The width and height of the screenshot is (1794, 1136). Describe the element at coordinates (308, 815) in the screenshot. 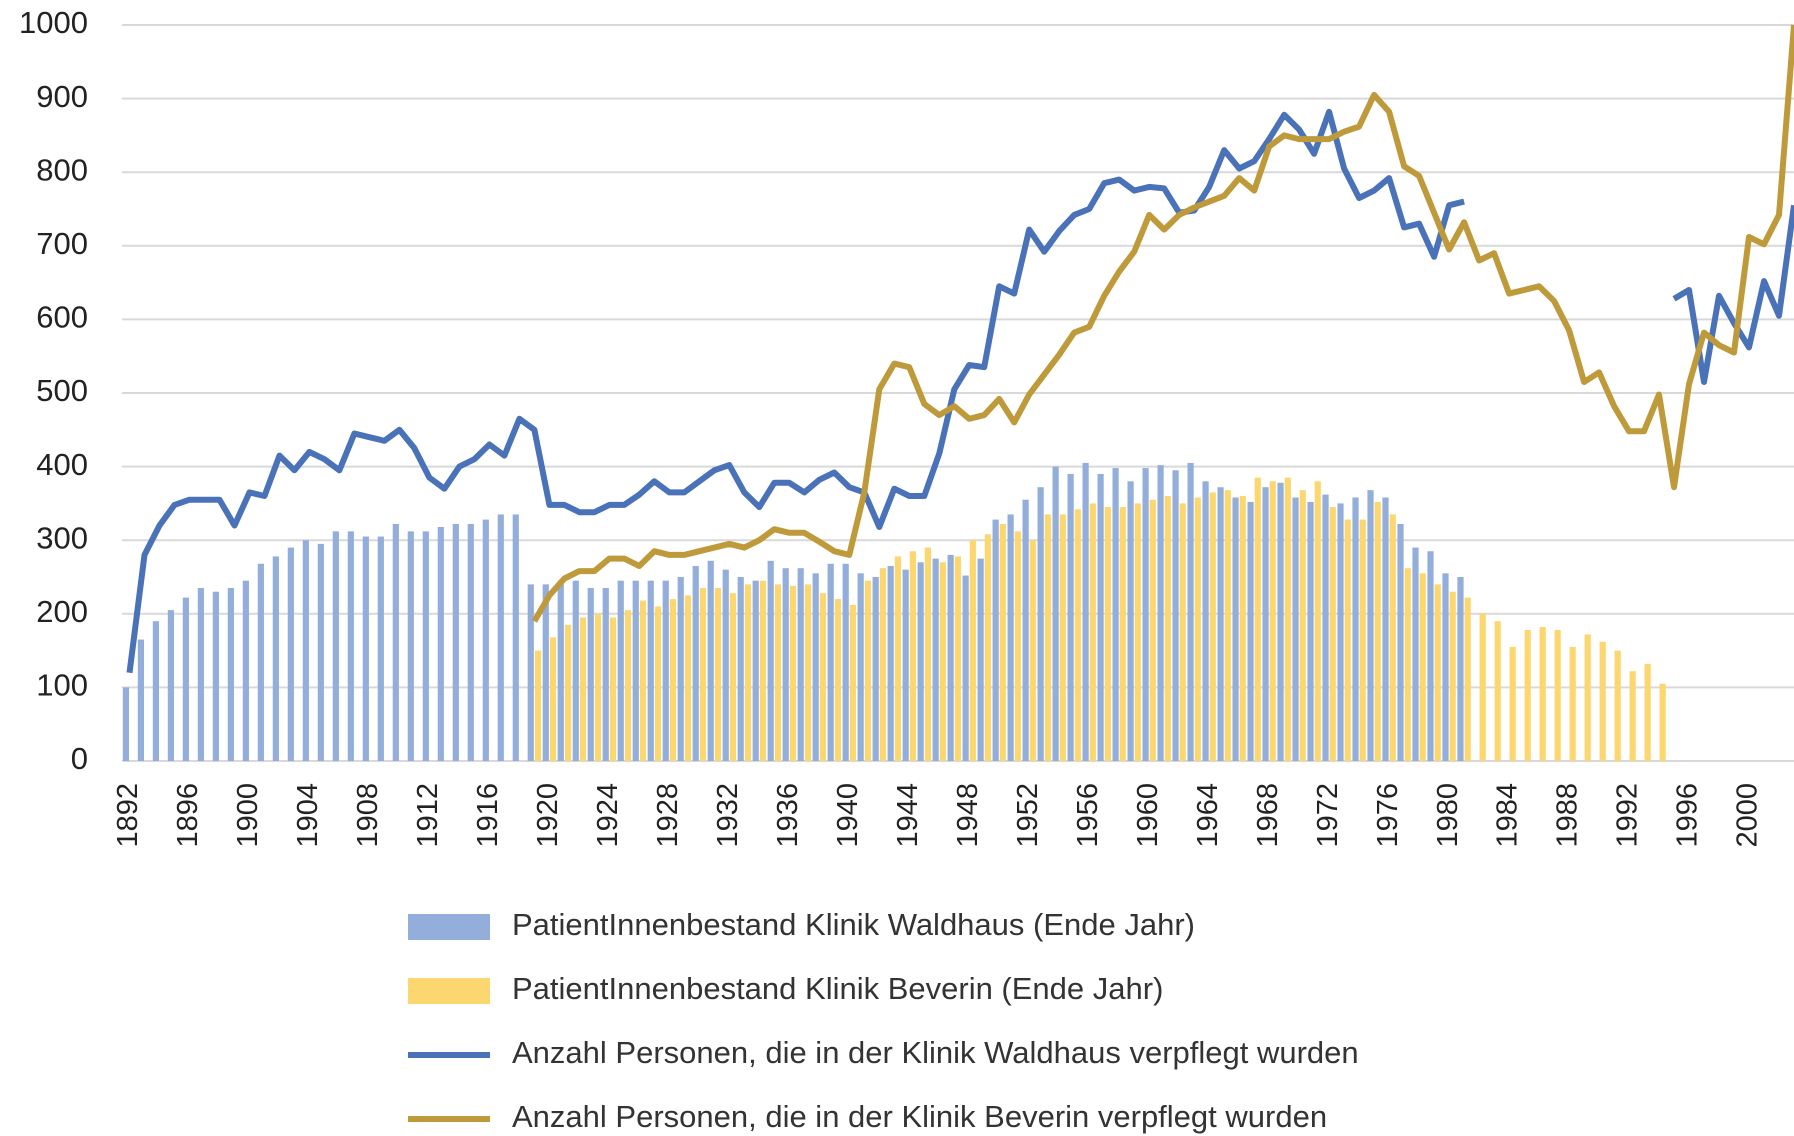

I see `x-tick-label: 1904` at that location.